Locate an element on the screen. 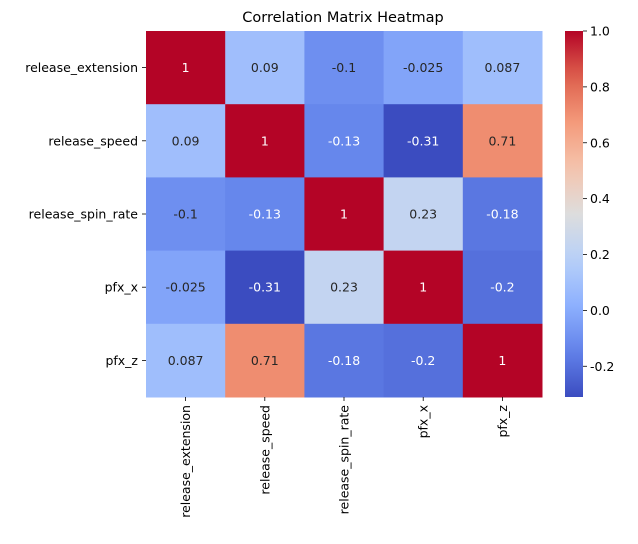 This screenshot has height=544, width=638. colorbar-tick-label: 1.0 is located at coordinates (600, 31).